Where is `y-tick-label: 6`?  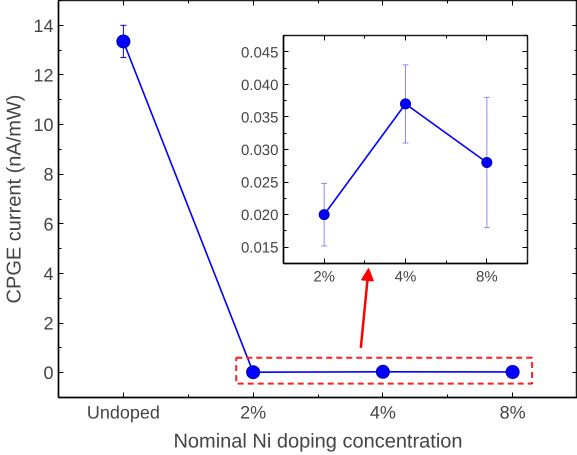
y-tick-label: 6 is located at coordinates (48, 224).